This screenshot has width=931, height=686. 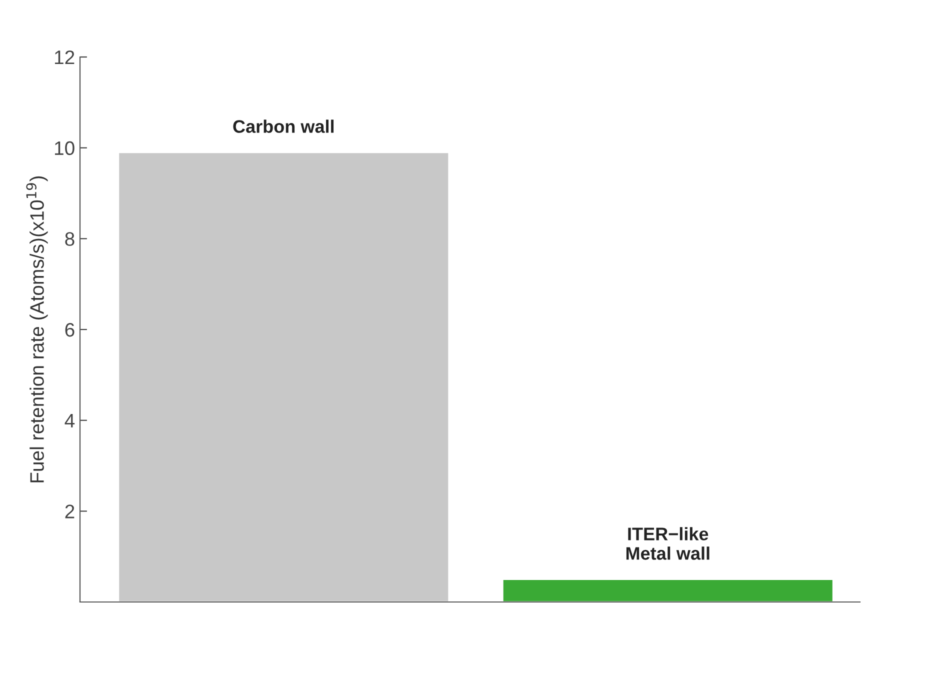 I want to click on y-tick-label: 4, so click(x=69, y=421).